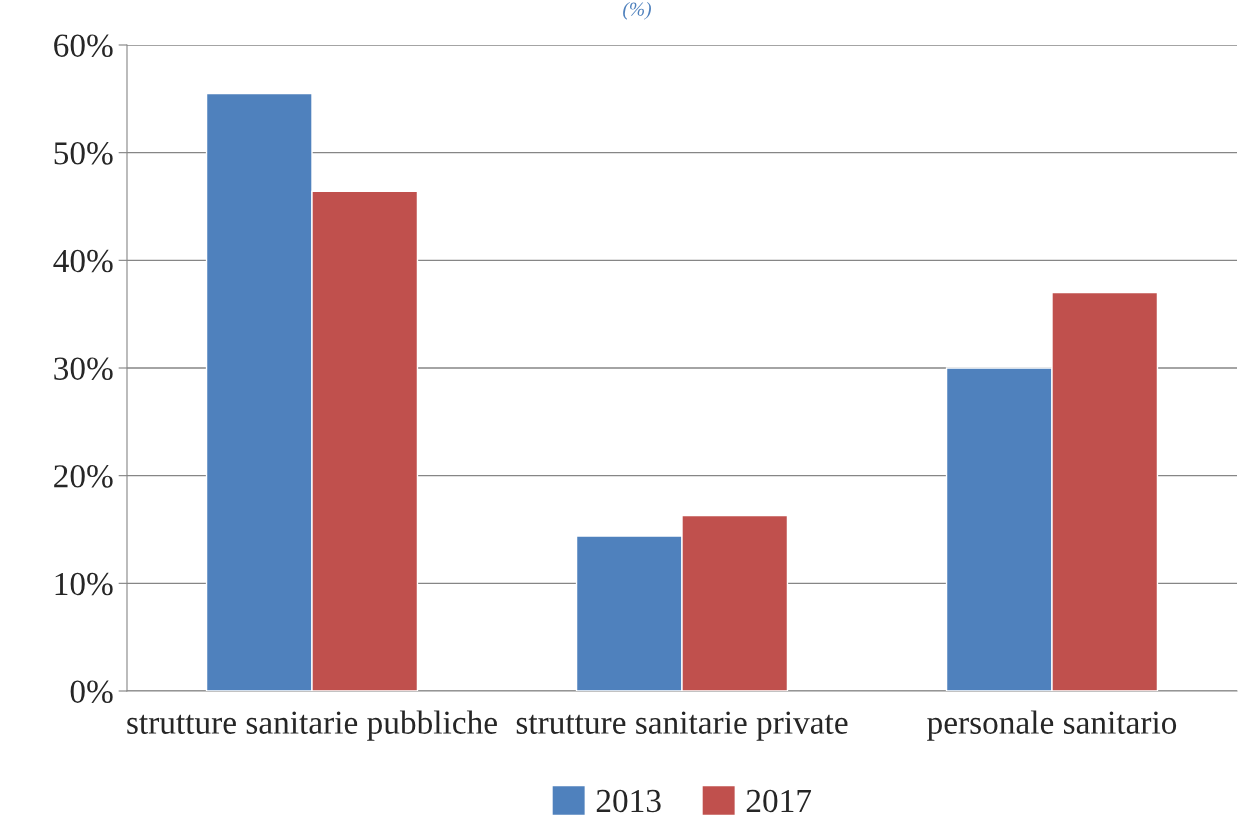  I want to click on x-tick-label: strutture sanitarie private, so click(682, 726).